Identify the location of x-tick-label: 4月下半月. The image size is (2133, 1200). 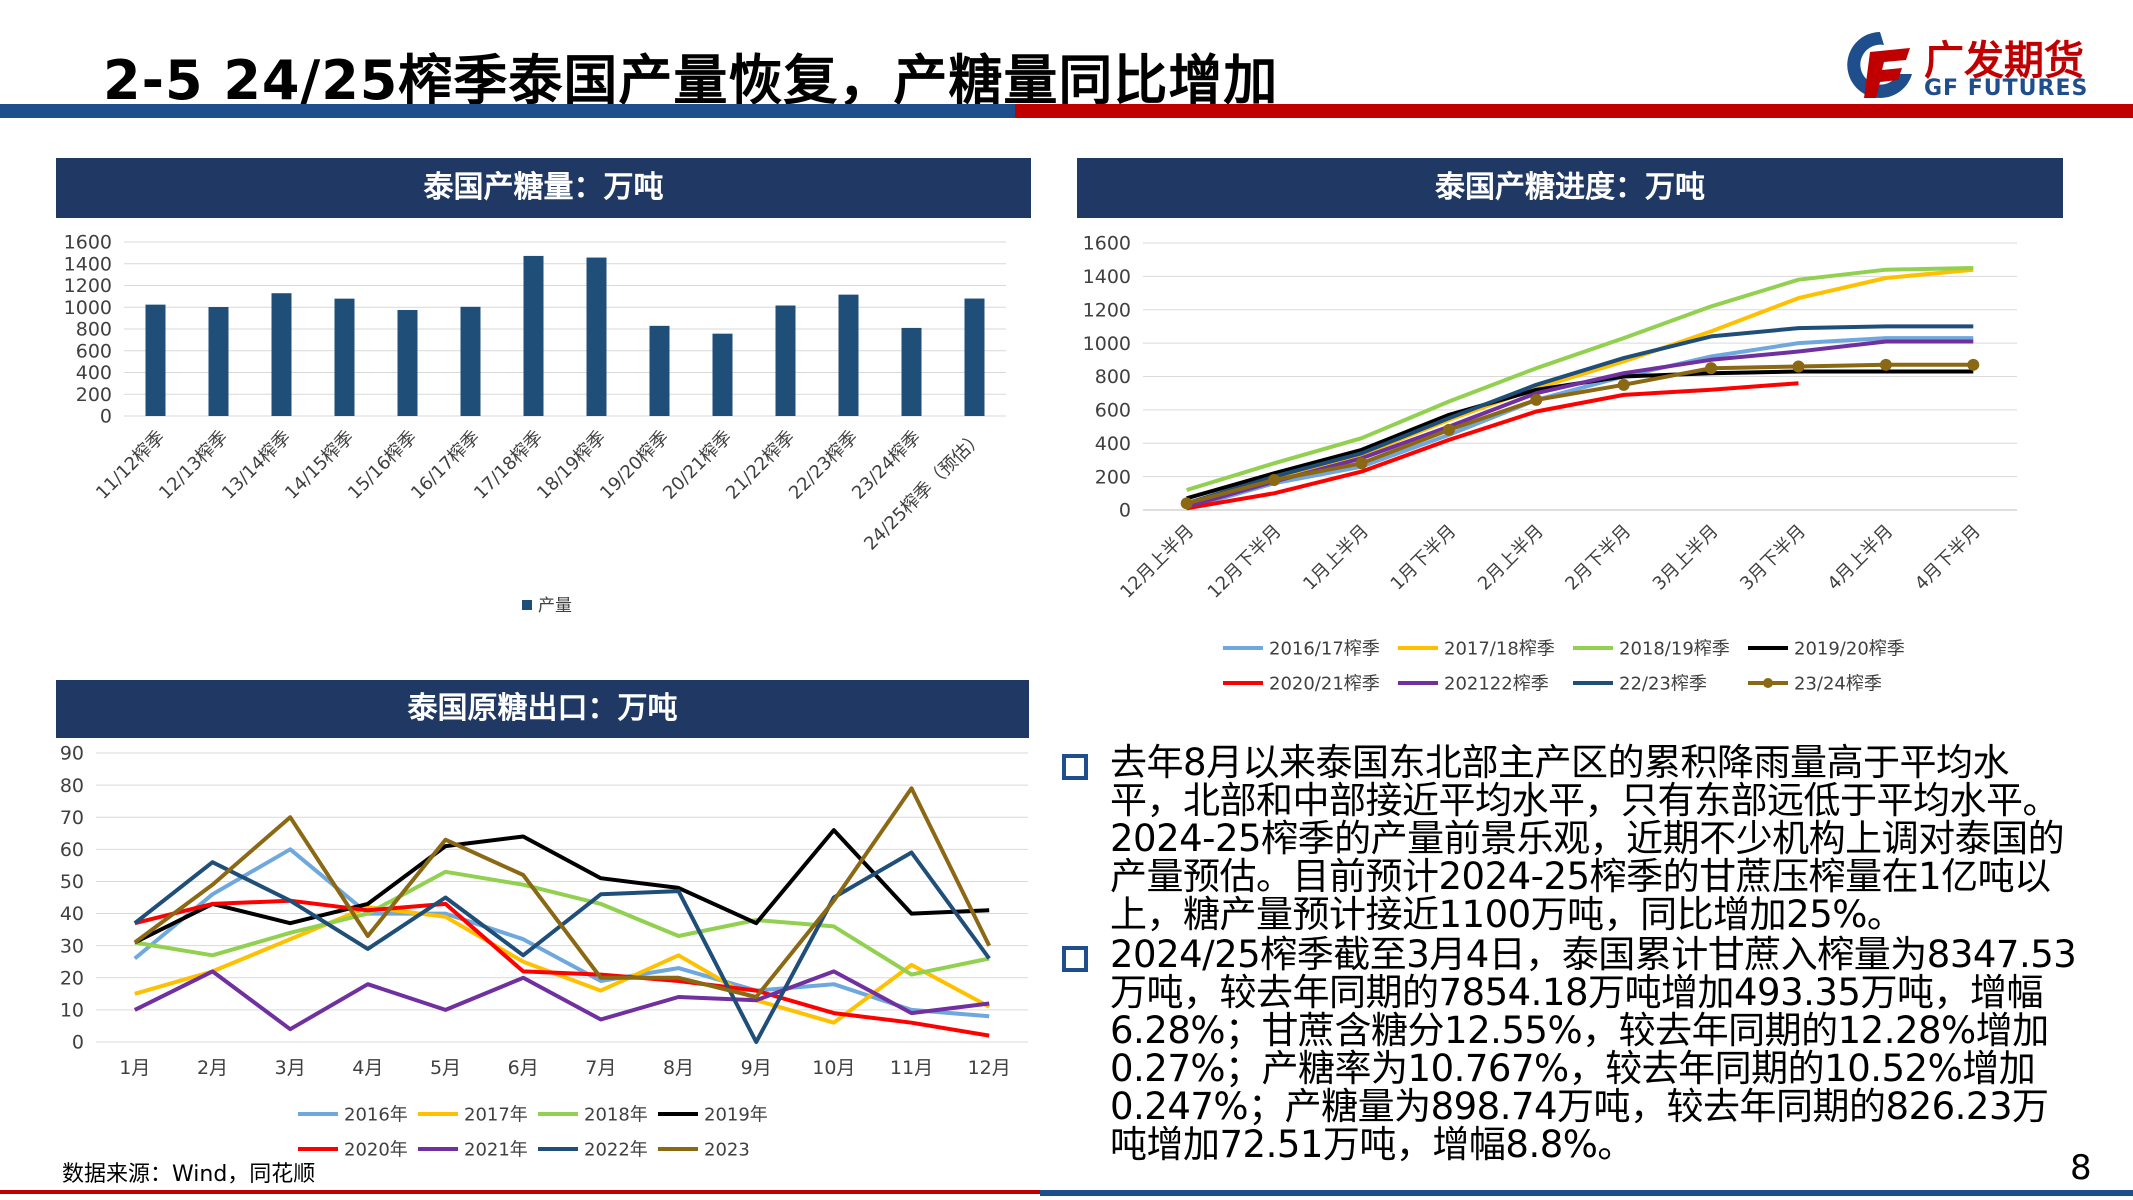
(1948, 558).